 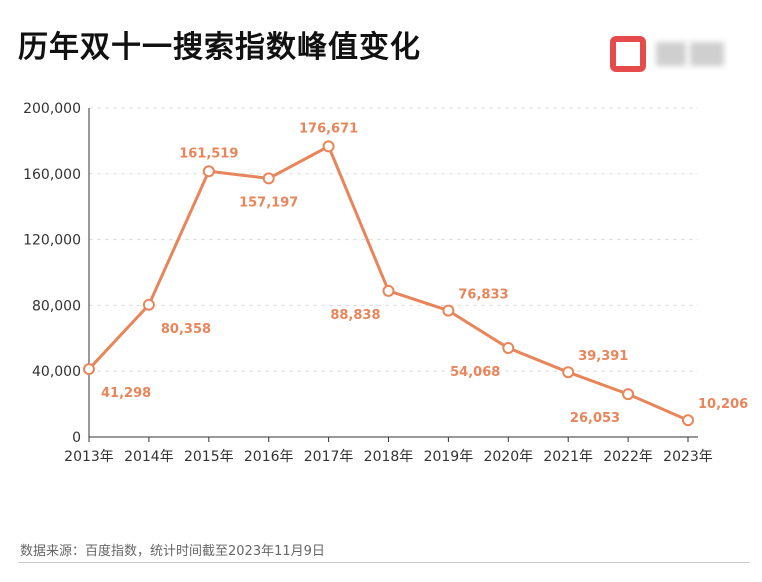 I want to click on brand-logo, so click(x=670, y=57).